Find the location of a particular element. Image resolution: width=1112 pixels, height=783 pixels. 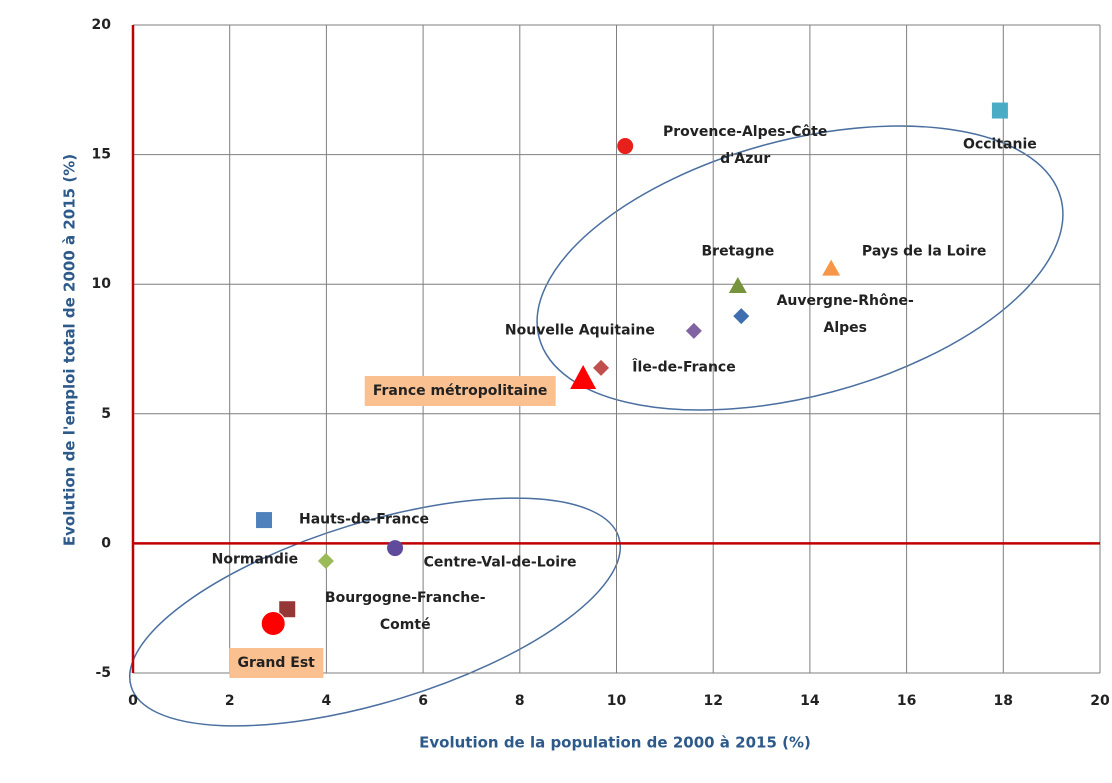

y-tick-label: 20 is located at coordinates (102, 25).